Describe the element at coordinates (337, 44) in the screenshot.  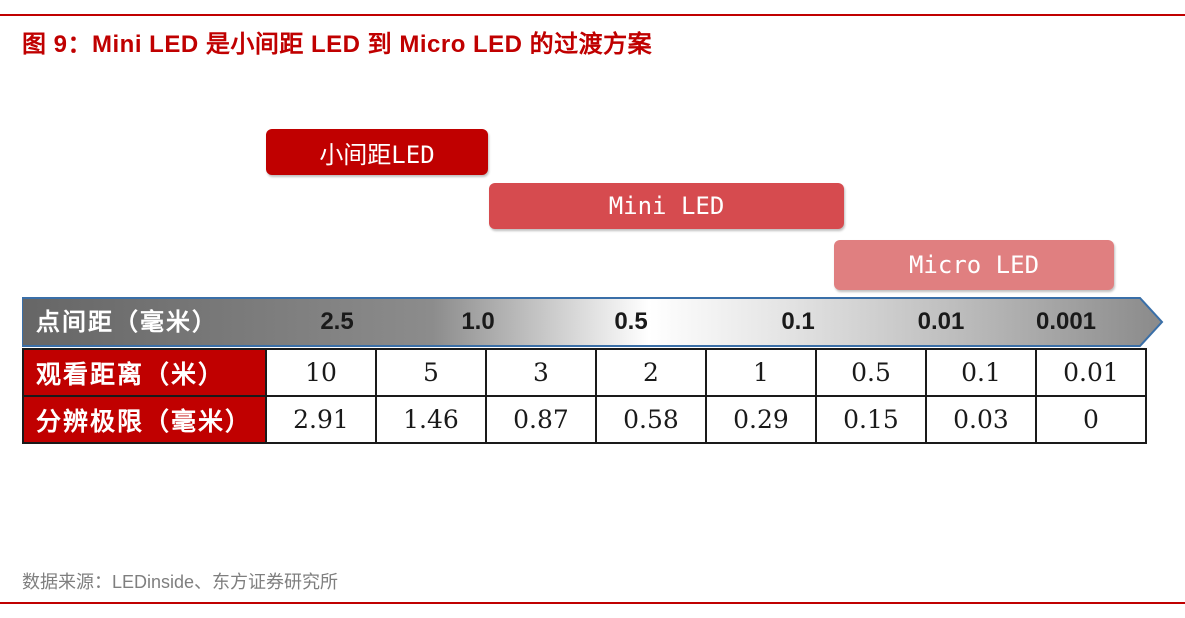
I see `figure-title: 图 9：Mini LED 是小间距 LED 到 Micro LED 的过渡方案` at that location.